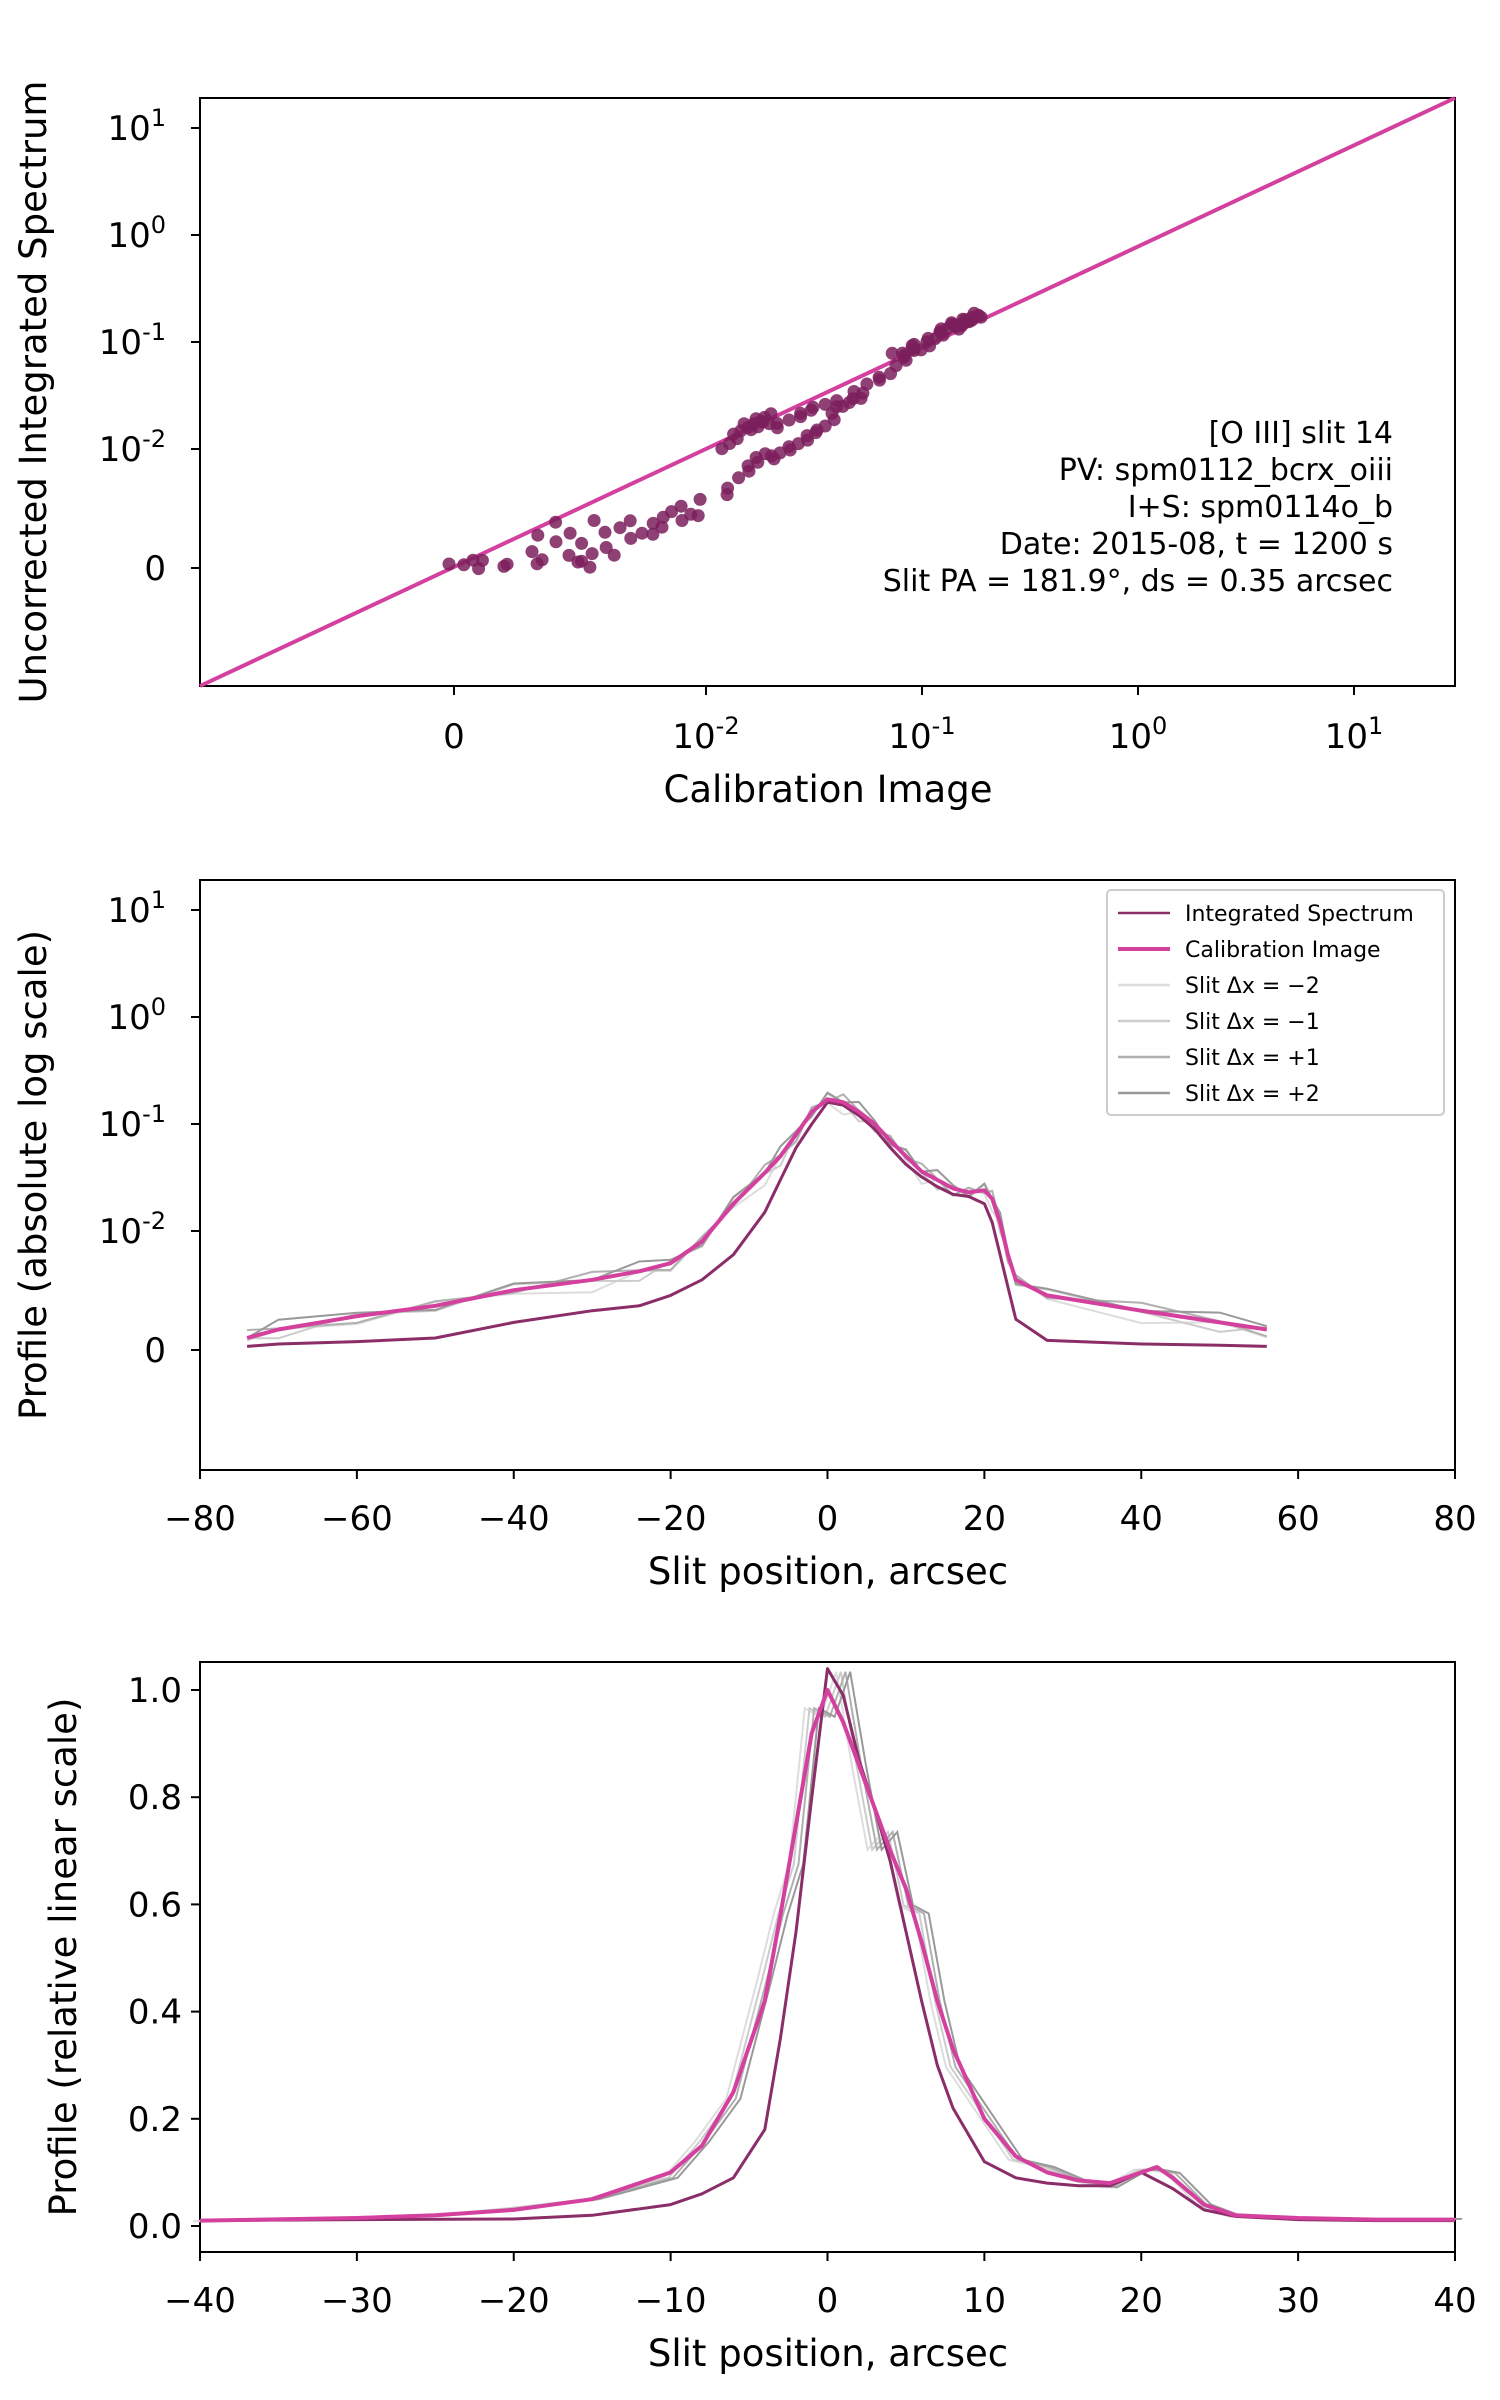 This screenshot has width=1500, height=2400. Describe the element at coordinates (1301, 433) in the screenshot. I see `panel1-annotation-line: [O III] slit 14` at that location.